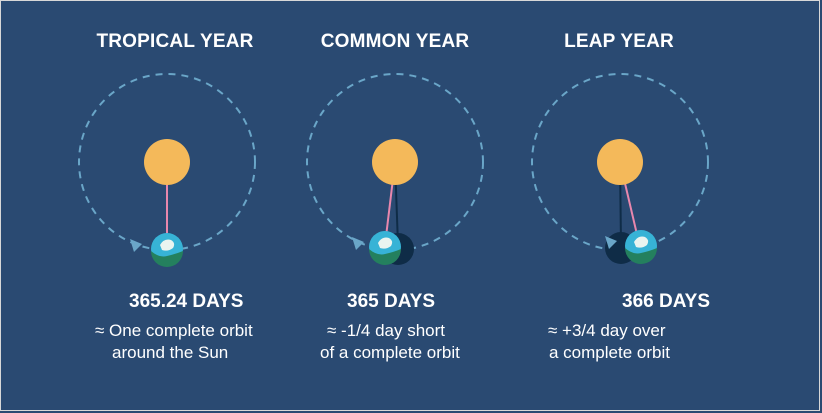 This screenshot has width=822, height=413. What do you see at coordinates (386, 330) in the screenshot?
I see `description-line-1: ≈ -1/4 day short` at bounding box center [386, 330].